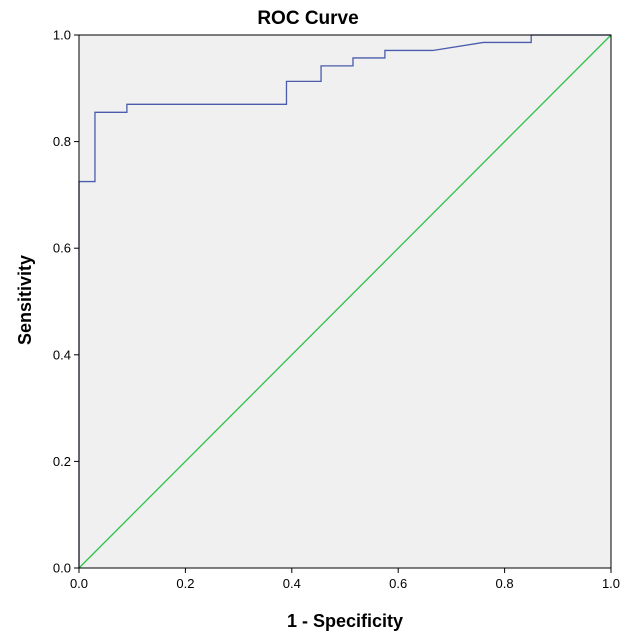  What do you see at coordinates (398, 583) in the screenshot?
I see `x-tick-label: 0.6` at bounding box center [398, 583].